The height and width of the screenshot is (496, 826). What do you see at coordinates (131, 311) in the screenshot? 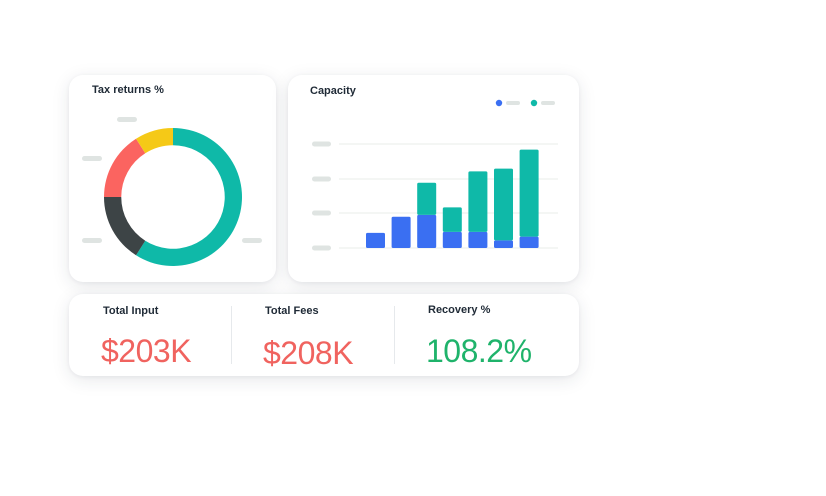
I see `stat-label: Total Input` at bounding box center [131, 311].